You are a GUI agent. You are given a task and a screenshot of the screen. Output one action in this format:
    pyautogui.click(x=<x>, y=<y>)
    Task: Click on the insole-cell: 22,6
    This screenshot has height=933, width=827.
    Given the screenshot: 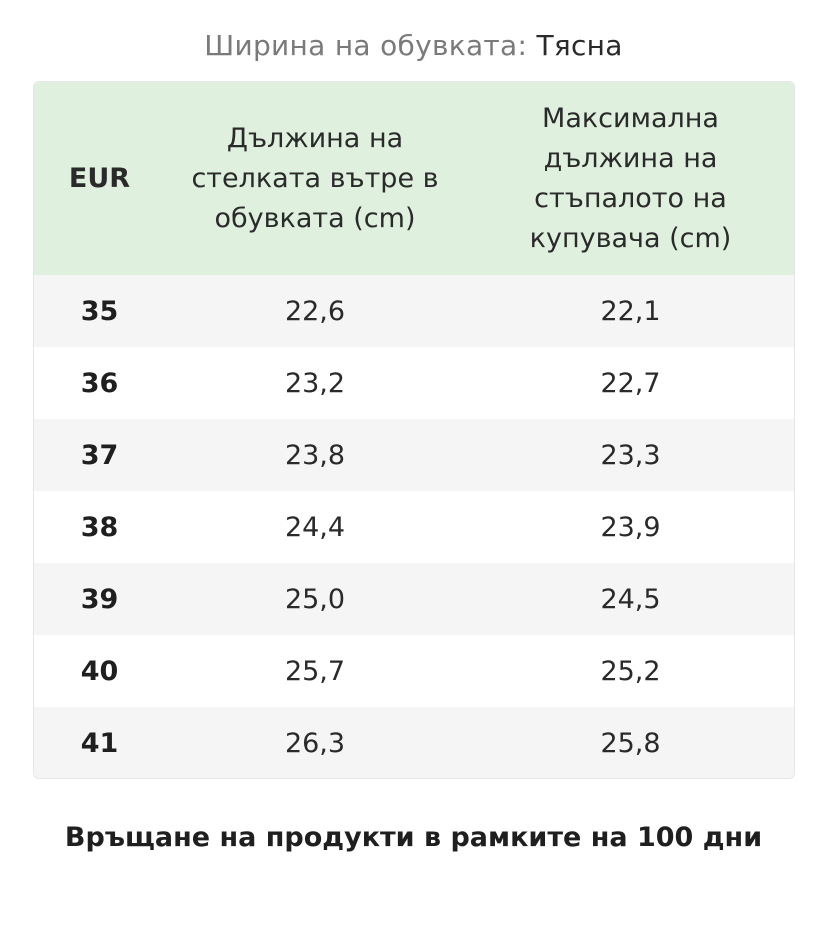 What is the action you would take?
    pyautogui.click(x=315, y=311)
    